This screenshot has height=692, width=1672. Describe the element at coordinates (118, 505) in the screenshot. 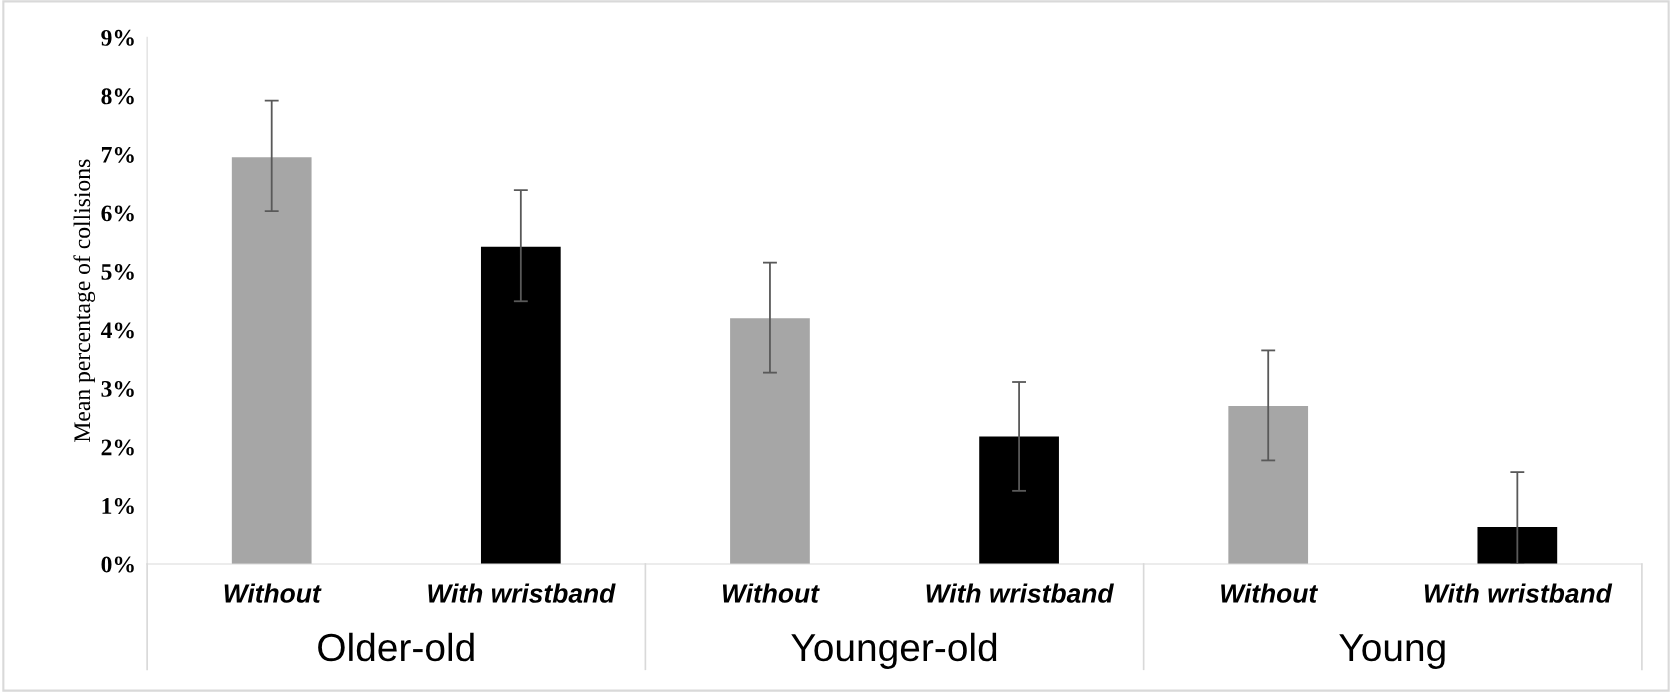

I see `y-tick-label: 1%` at that location.